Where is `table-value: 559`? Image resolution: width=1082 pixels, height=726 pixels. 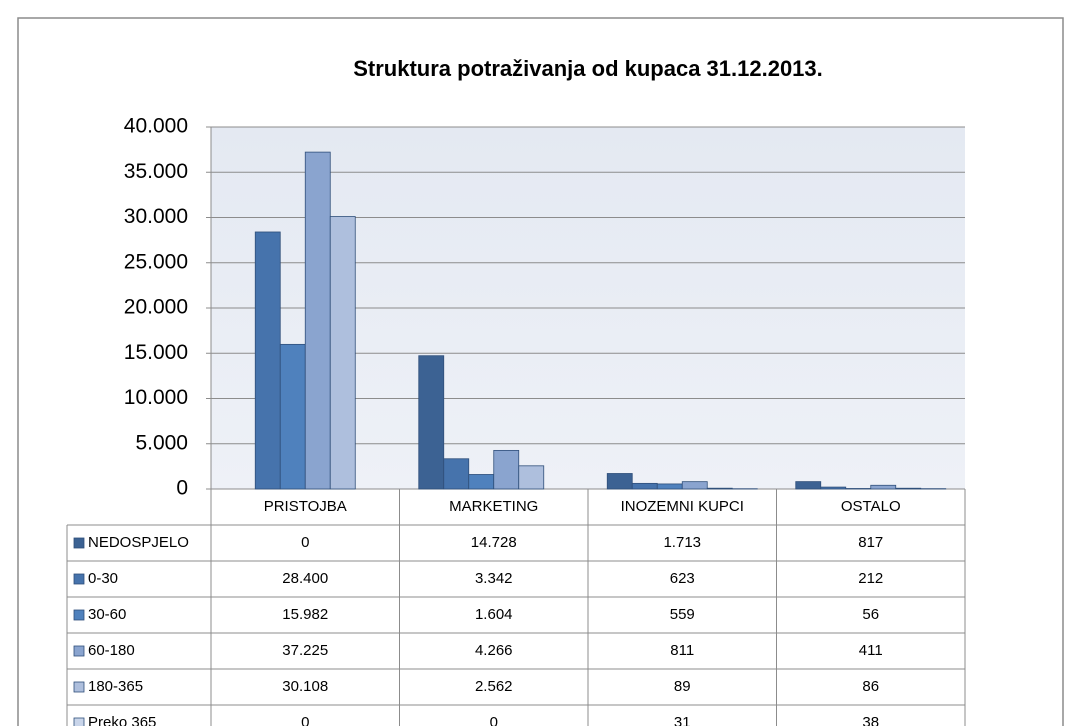 table-value: 559 is located at coordinates (682, 614).